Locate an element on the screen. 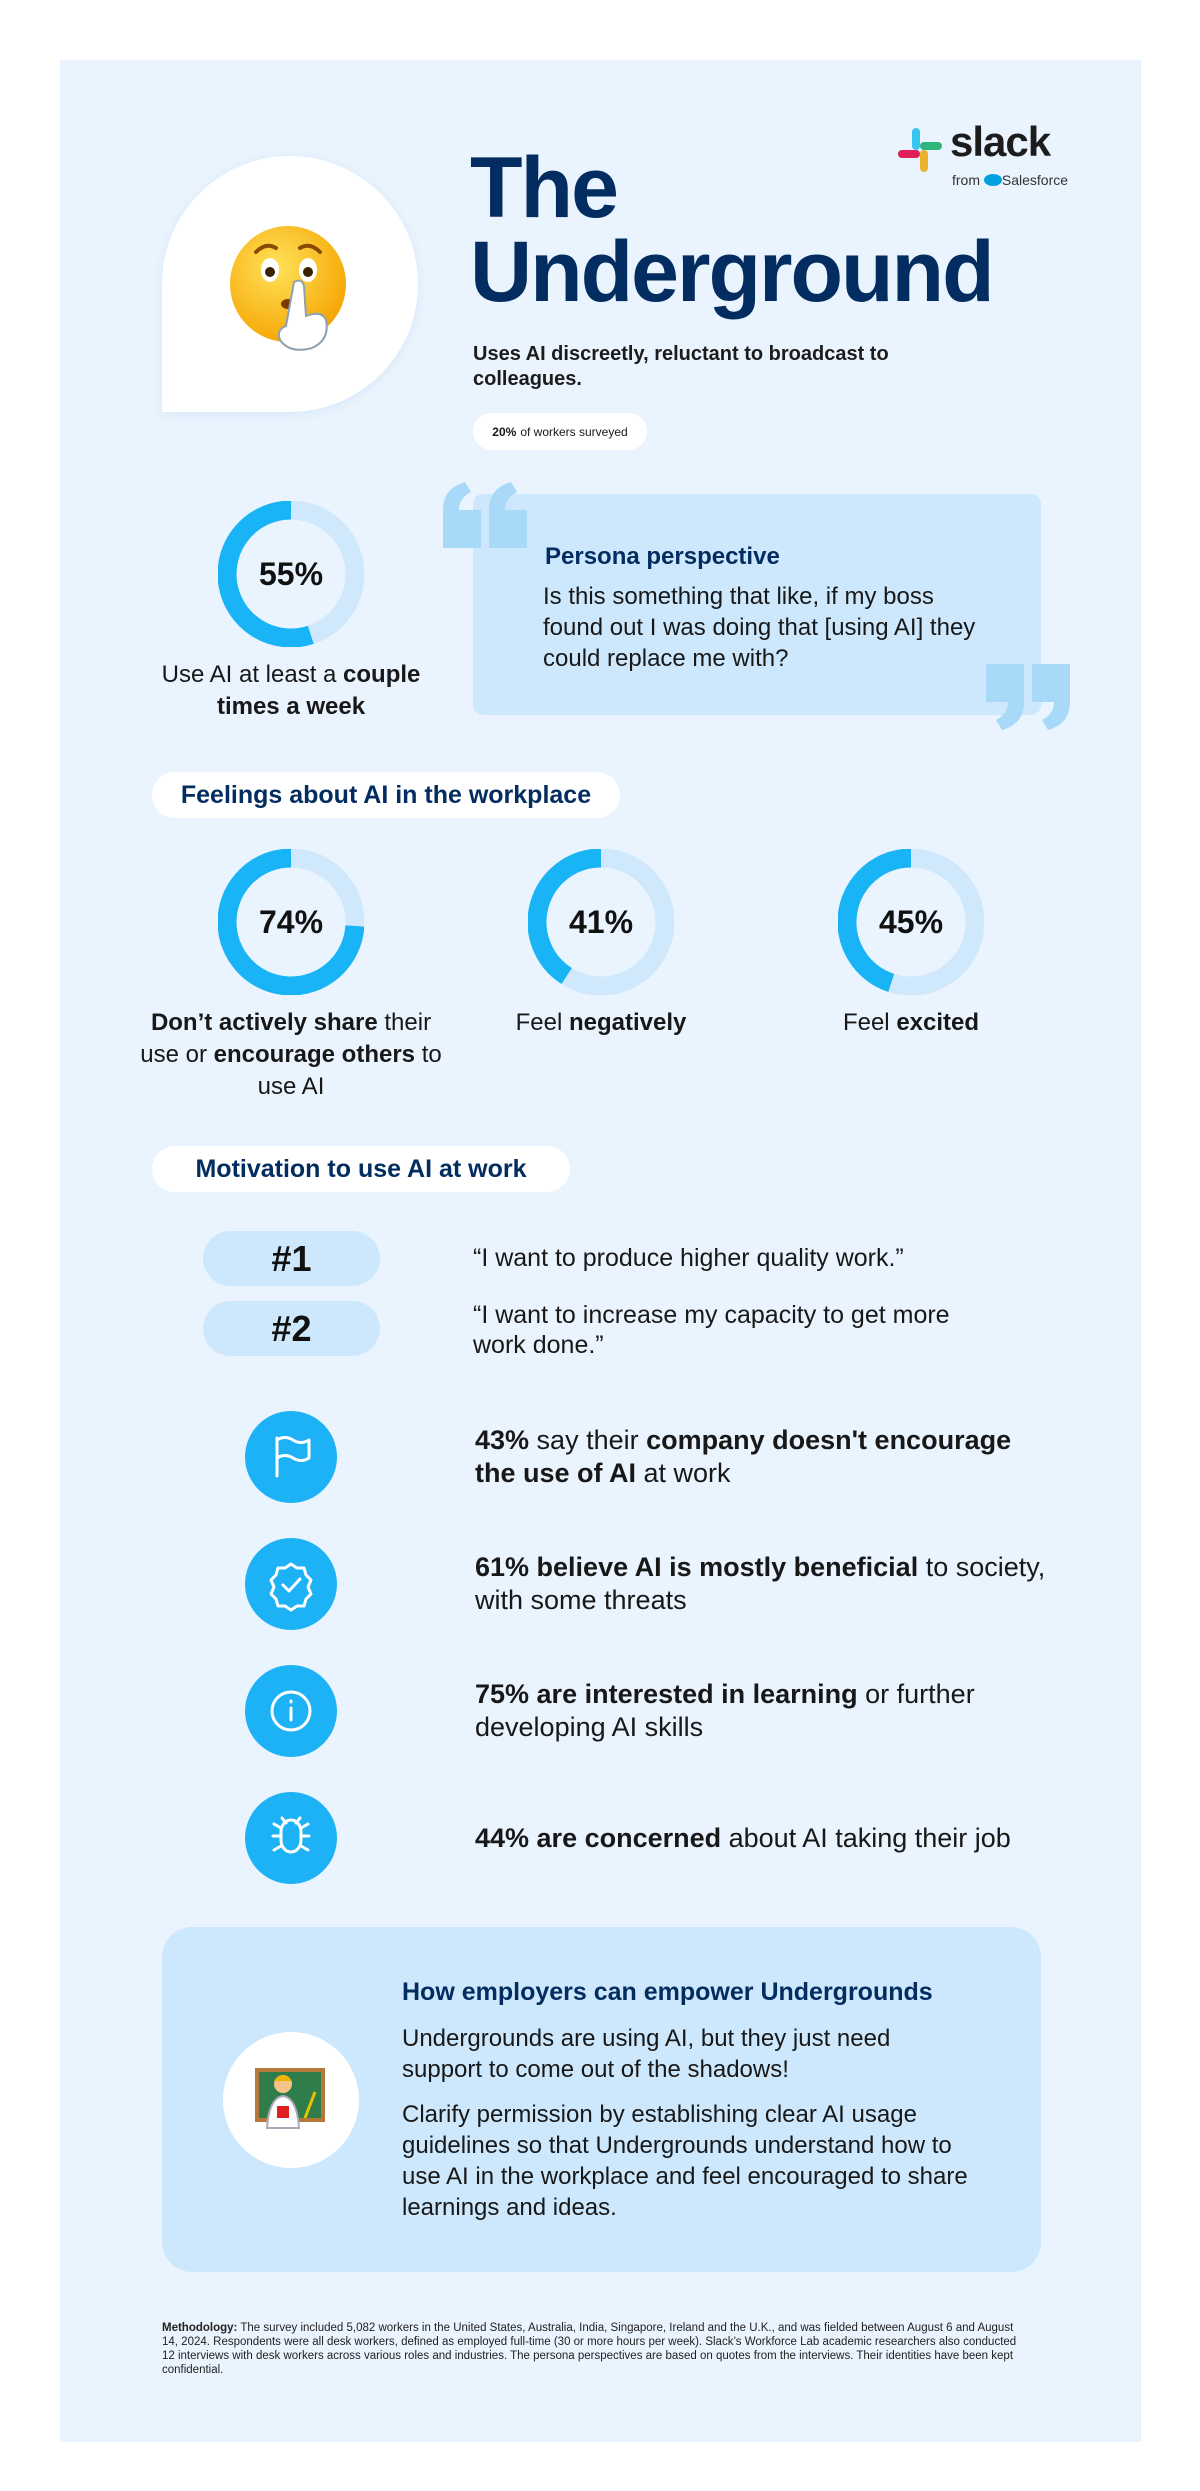 The image size is (1200, 2491). brows is located at coordinates (288, 248).